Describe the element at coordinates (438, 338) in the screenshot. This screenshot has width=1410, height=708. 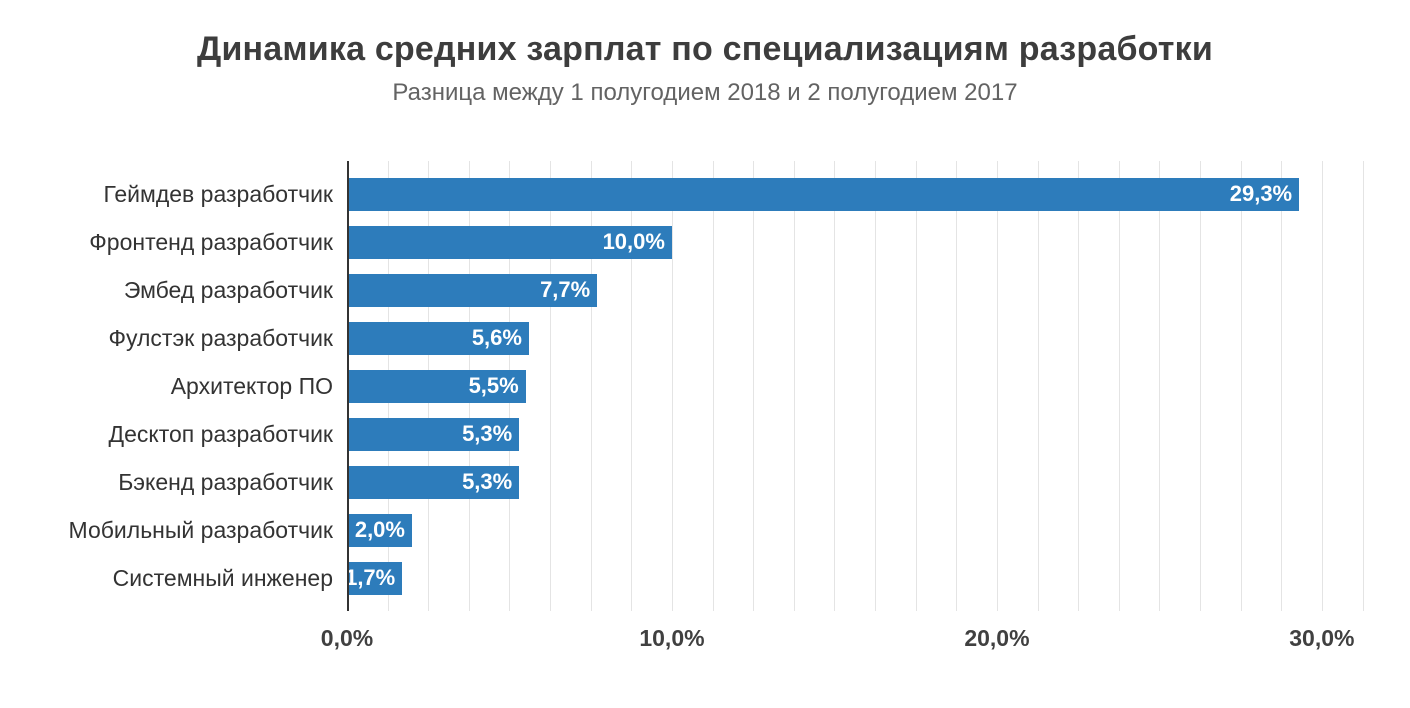
I see `bar: 5,6%` at that location.